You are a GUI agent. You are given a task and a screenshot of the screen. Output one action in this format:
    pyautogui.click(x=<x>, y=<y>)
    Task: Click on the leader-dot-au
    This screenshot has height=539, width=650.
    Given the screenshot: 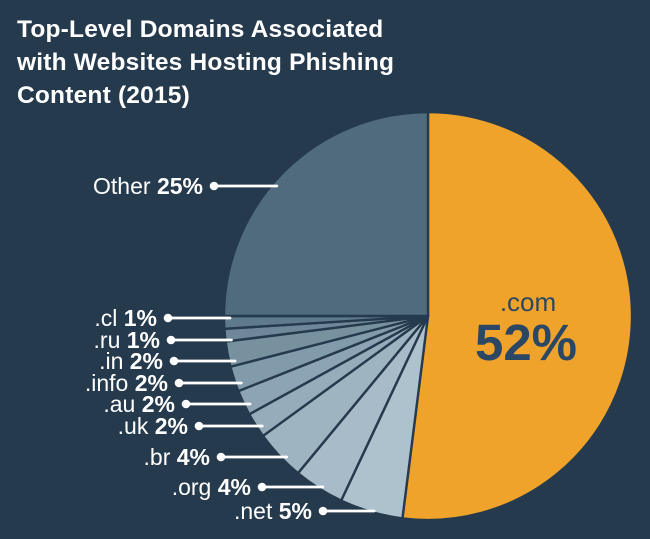 What is the action you would take?
    pyautogui.click(x=186, y=404)
    